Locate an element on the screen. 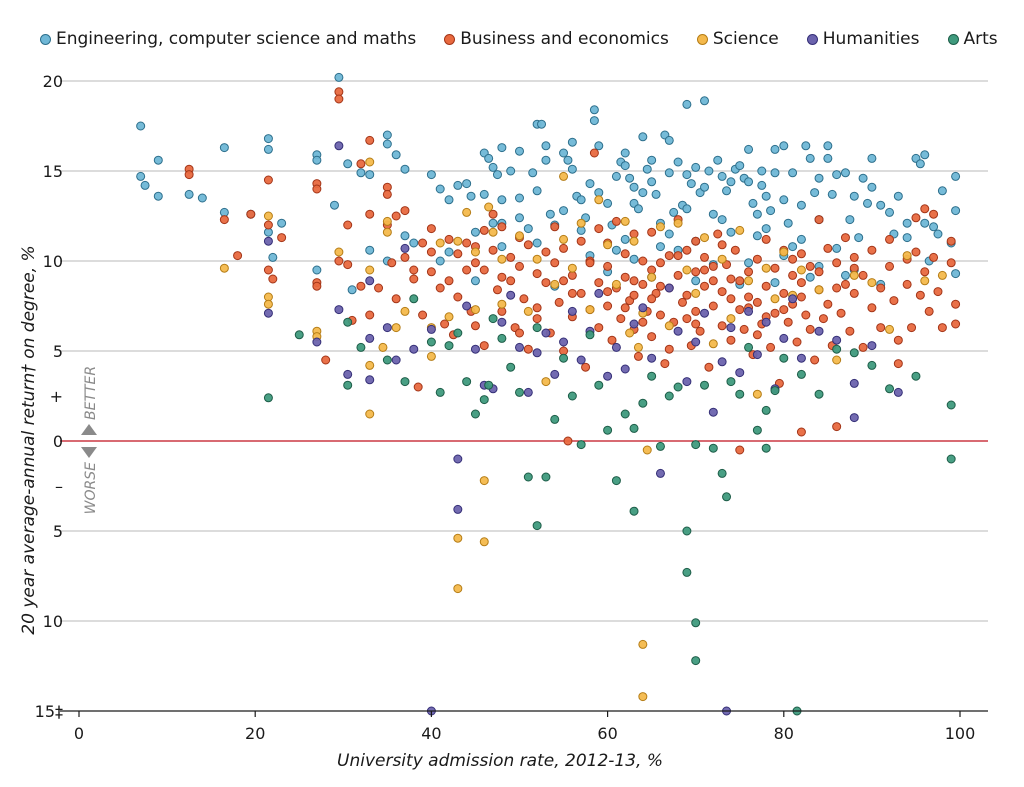  legend-swatch is located at coordinates (953, 39).